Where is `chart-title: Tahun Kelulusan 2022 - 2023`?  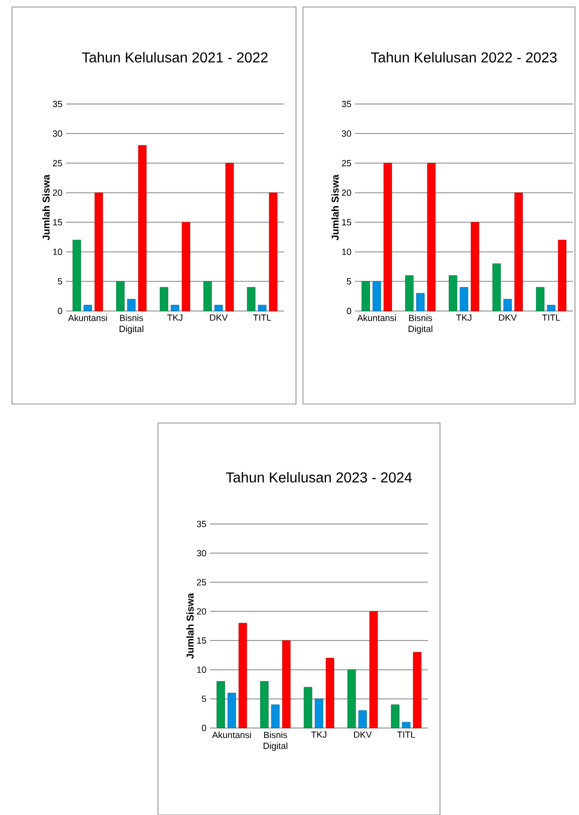 chart-title: Tahun Kelulusan 2022 - 2023 is located at coordinates (464, 57).